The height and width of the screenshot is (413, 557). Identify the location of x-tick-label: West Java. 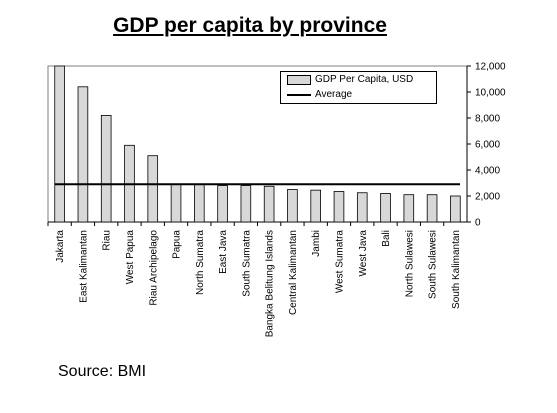
(363, 253).